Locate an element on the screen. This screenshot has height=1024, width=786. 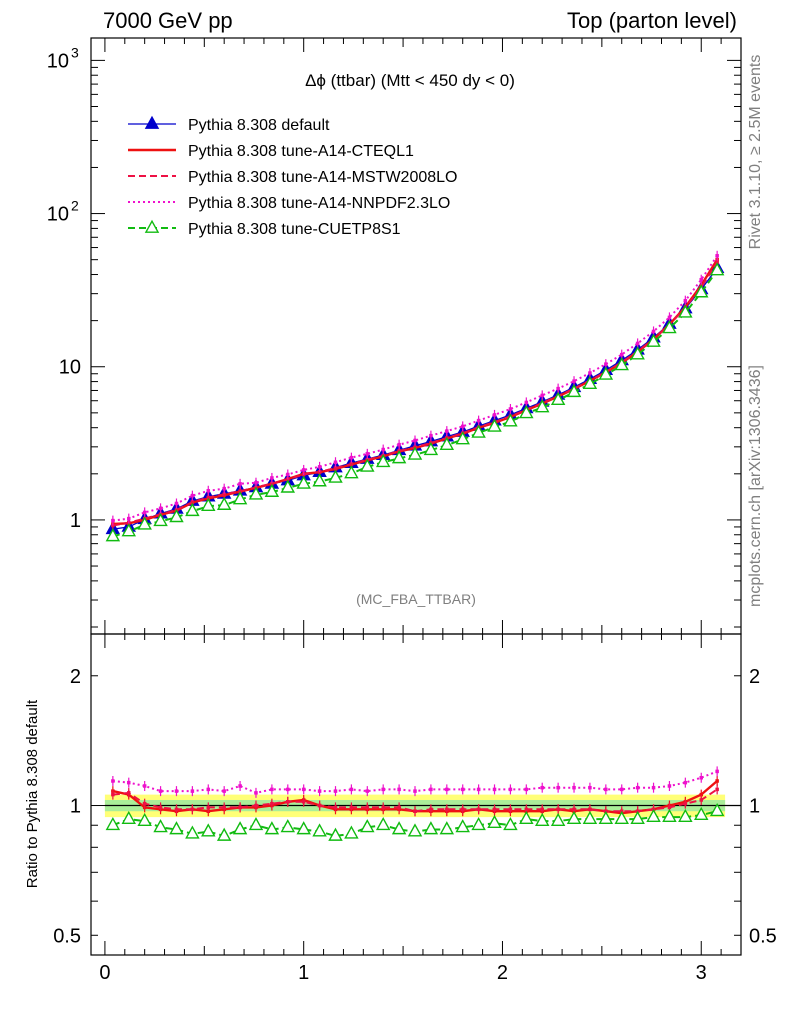
legend-label-3: Pythia 8.308 tune-A14-NNPDF2.3LO is located at coordinates (319, 203).